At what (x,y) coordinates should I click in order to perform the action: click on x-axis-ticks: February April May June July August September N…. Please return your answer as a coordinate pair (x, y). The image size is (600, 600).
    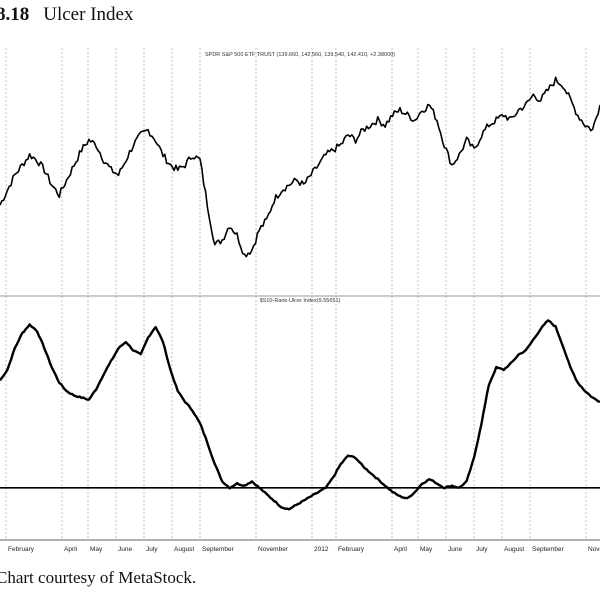
    Looking at the image, I should click on (304, 549).